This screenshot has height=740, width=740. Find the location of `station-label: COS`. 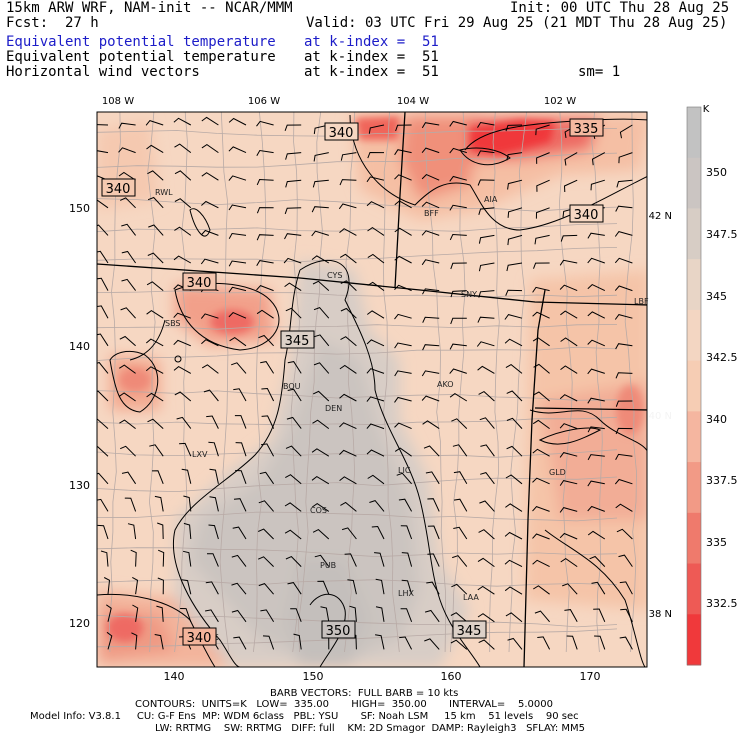

station-label: COS is located at coordinates (318, 510).